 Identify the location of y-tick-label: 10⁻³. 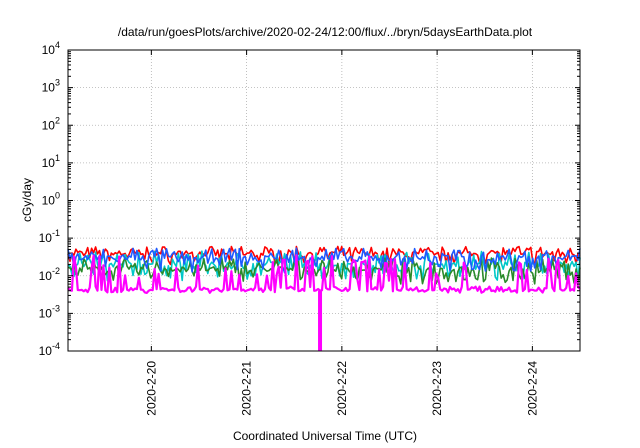
(49, 311).